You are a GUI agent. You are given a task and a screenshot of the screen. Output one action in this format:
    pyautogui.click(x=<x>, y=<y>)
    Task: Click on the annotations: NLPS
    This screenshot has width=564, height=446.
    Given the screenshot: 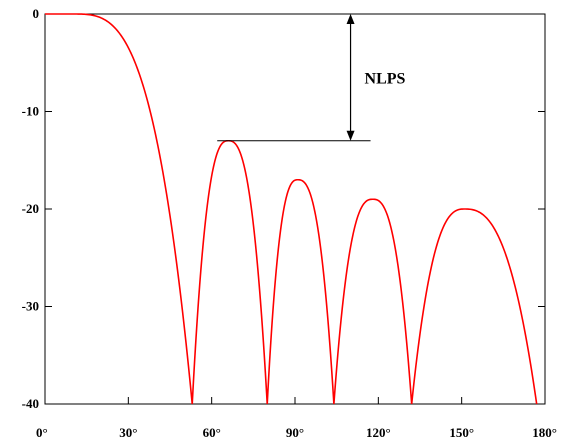 What is the action you would take?
    pyautogui.click(x=311, y=78)
    